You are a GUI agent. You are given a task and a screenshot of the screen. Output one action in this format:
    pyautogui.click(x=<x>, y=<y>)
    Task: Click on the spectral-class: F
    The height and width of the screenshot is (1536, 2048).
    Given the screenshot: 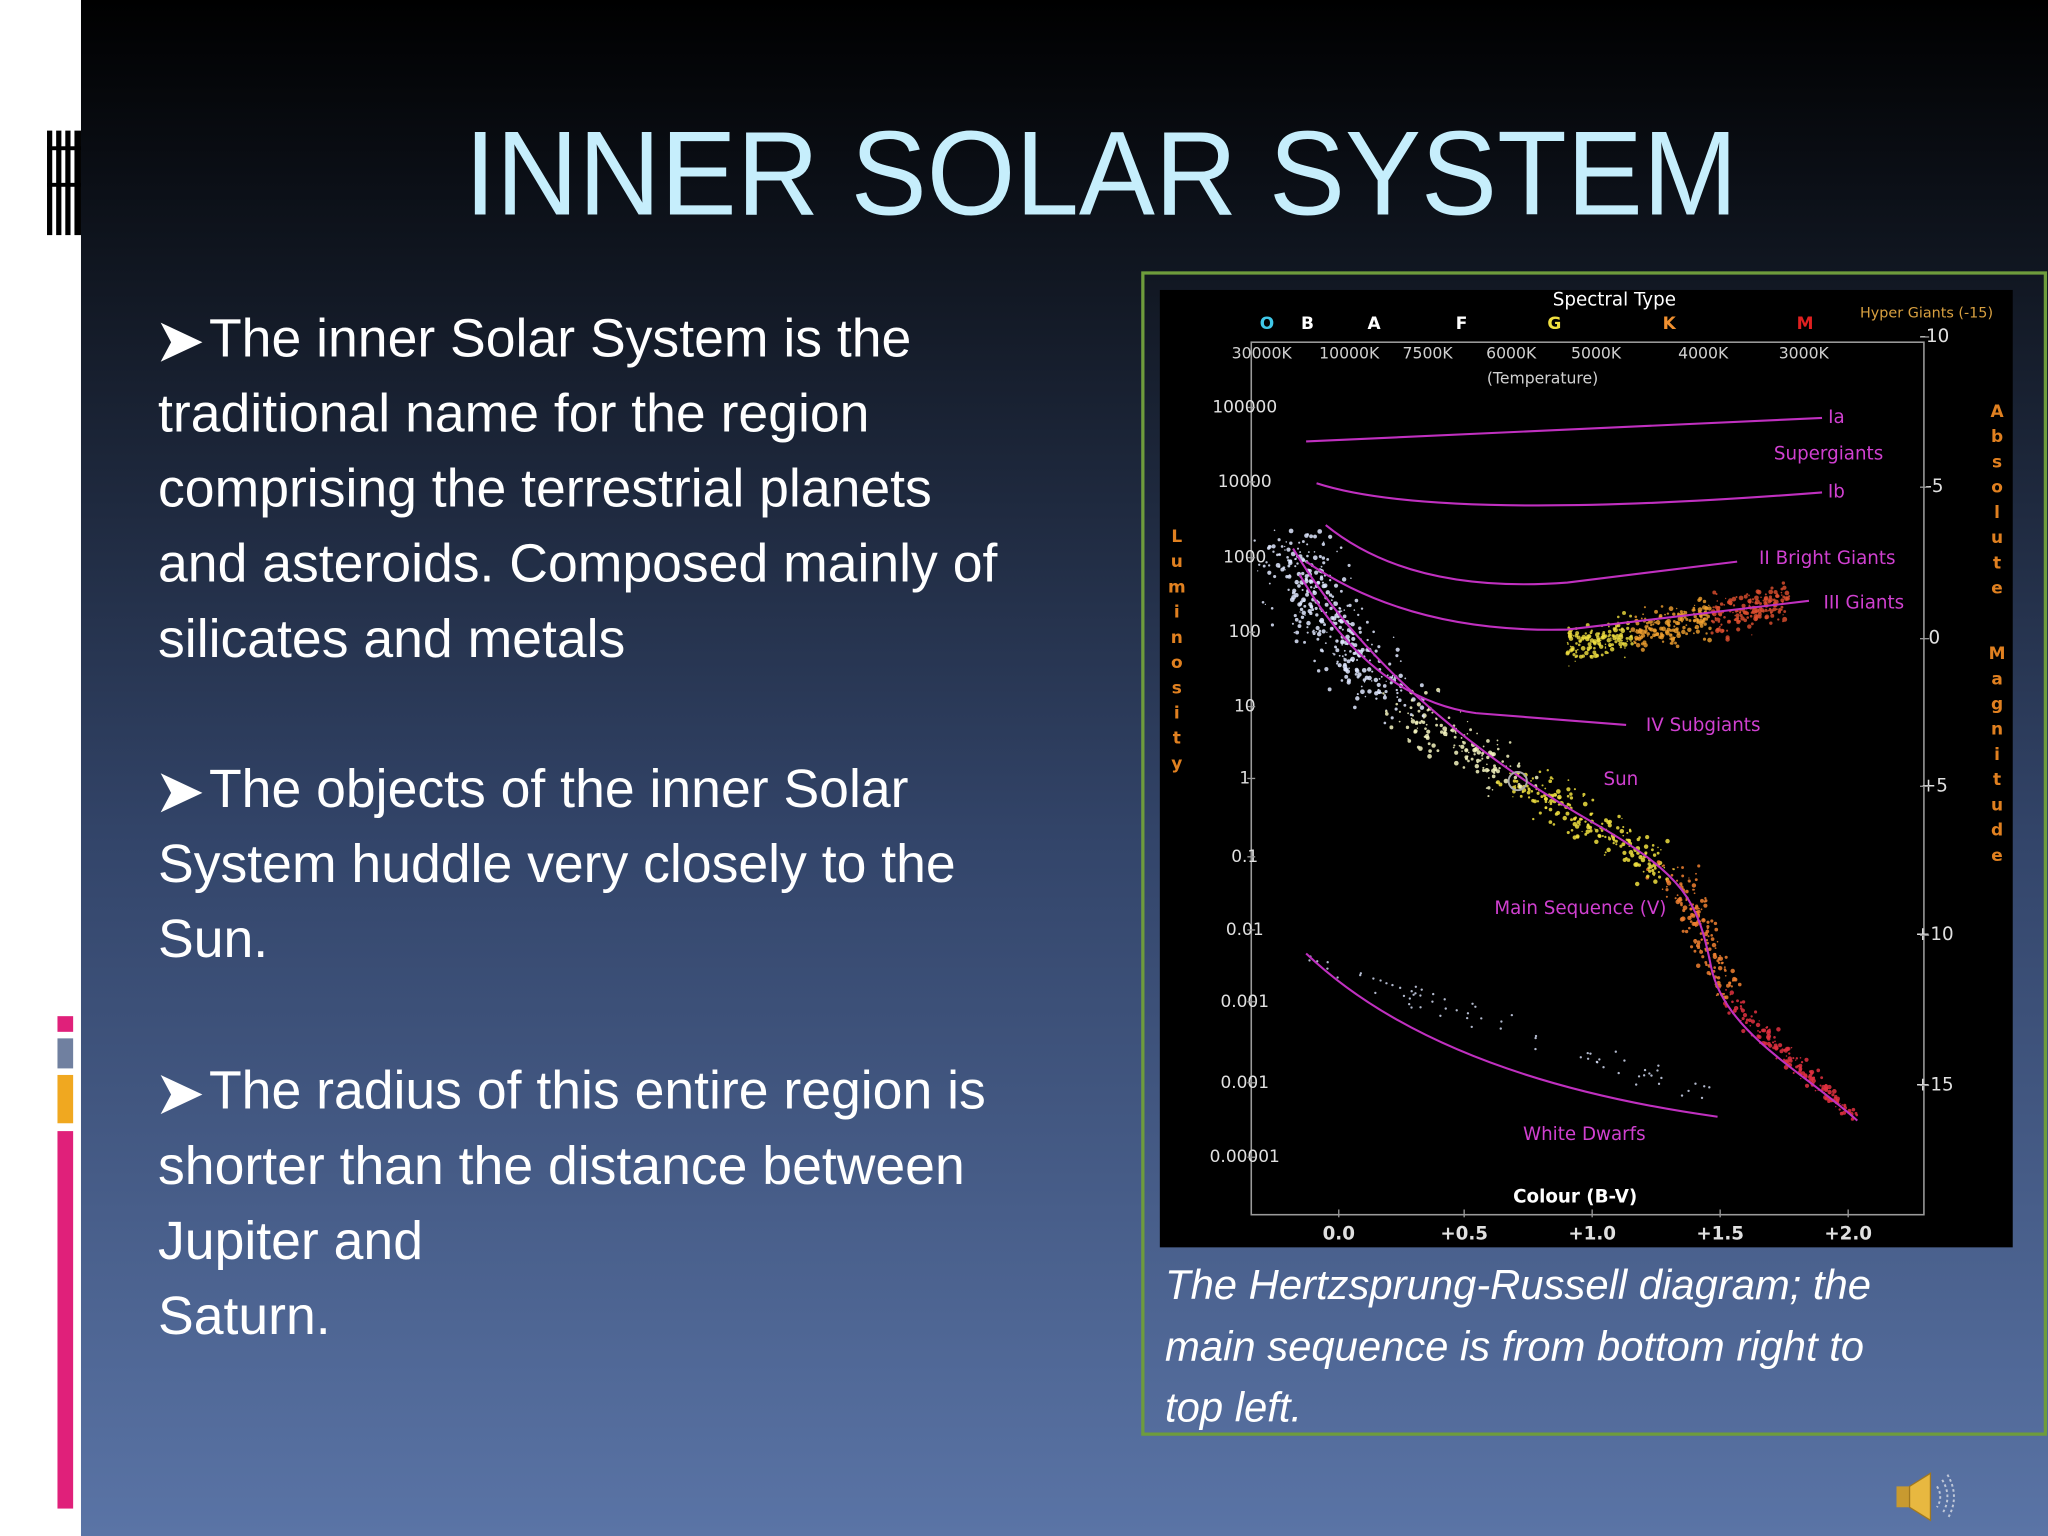 What is the action you would take?
    pyautogui.click(x=1462, y=324)
    